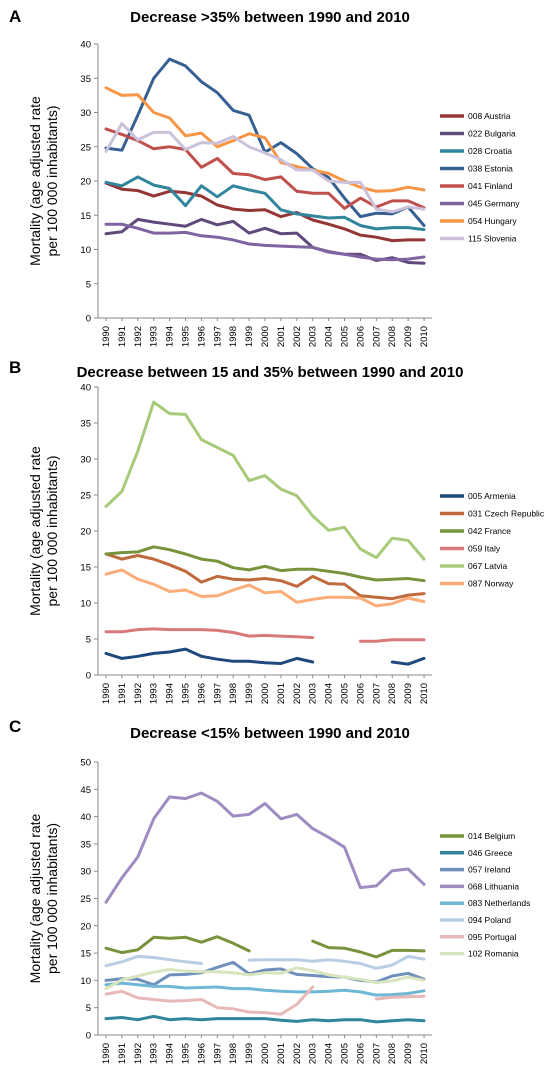  Describe the element at coordinates (88, 676) in the screenshot. I see `y-tick-label: 0` at that location.